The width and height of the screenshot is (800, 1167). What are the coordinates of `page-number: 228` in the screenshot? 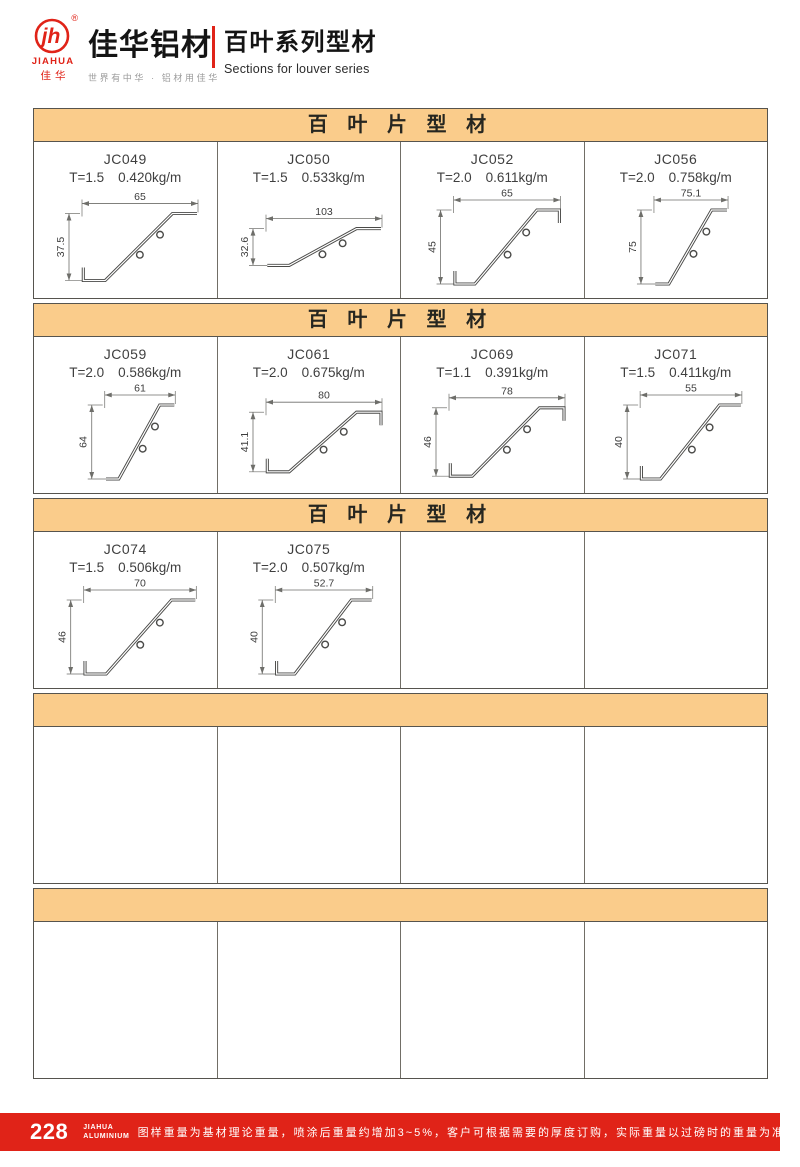 It's located at (49, 1131).